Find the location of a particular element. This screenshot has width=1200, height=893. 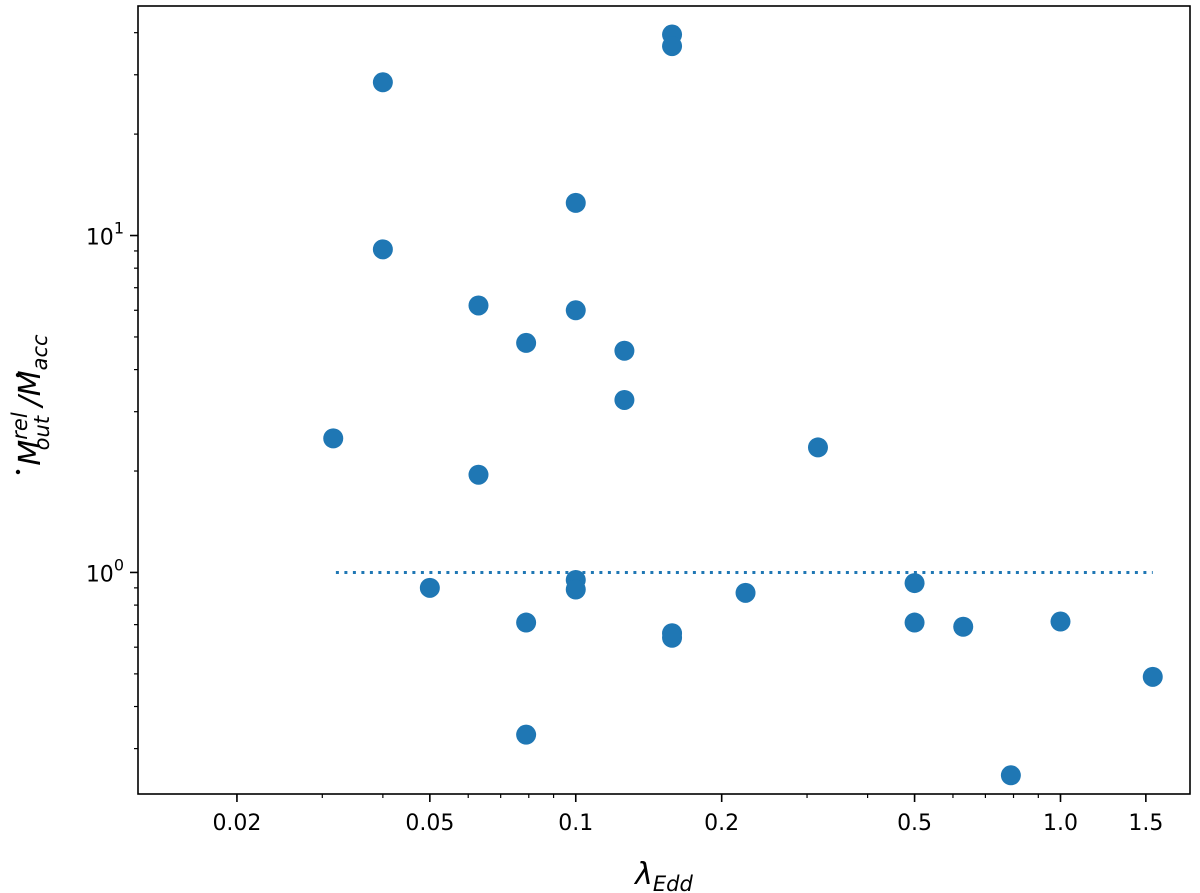

x-tick-label: 0.5 is located at coordinates (914, 823).